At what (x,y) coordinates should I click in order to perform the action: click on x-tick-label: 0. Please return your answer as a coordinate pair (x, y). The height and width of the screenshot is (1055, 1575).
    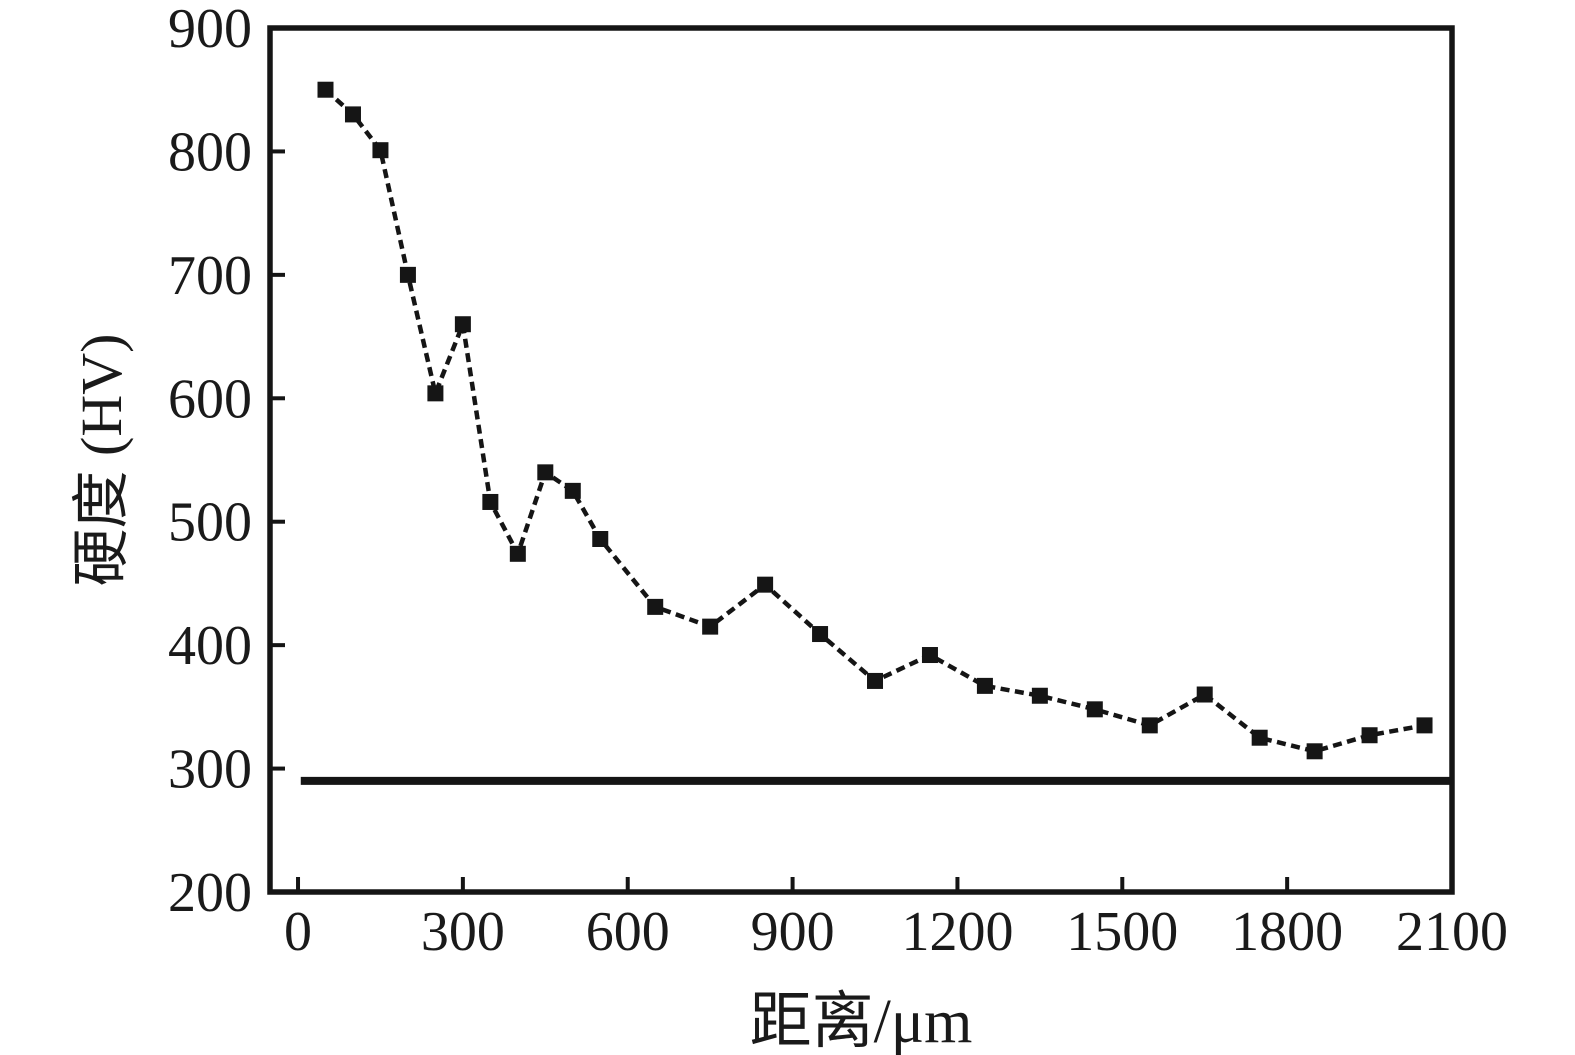
    Looking at the image, I should click on (298, 932).